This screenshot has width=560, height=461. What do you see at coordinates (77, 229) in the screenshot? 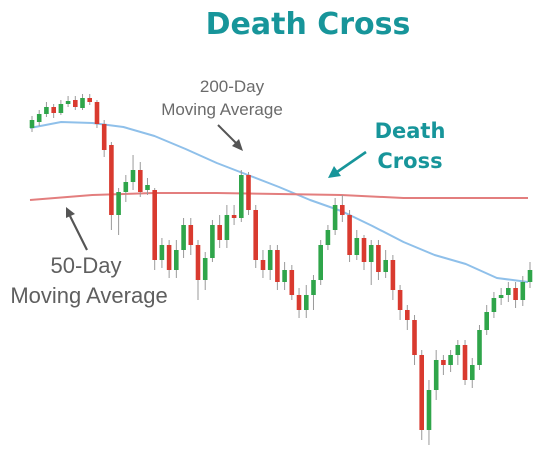
I see `ma50-pointer-arrow` at bounding box center [77, 229].